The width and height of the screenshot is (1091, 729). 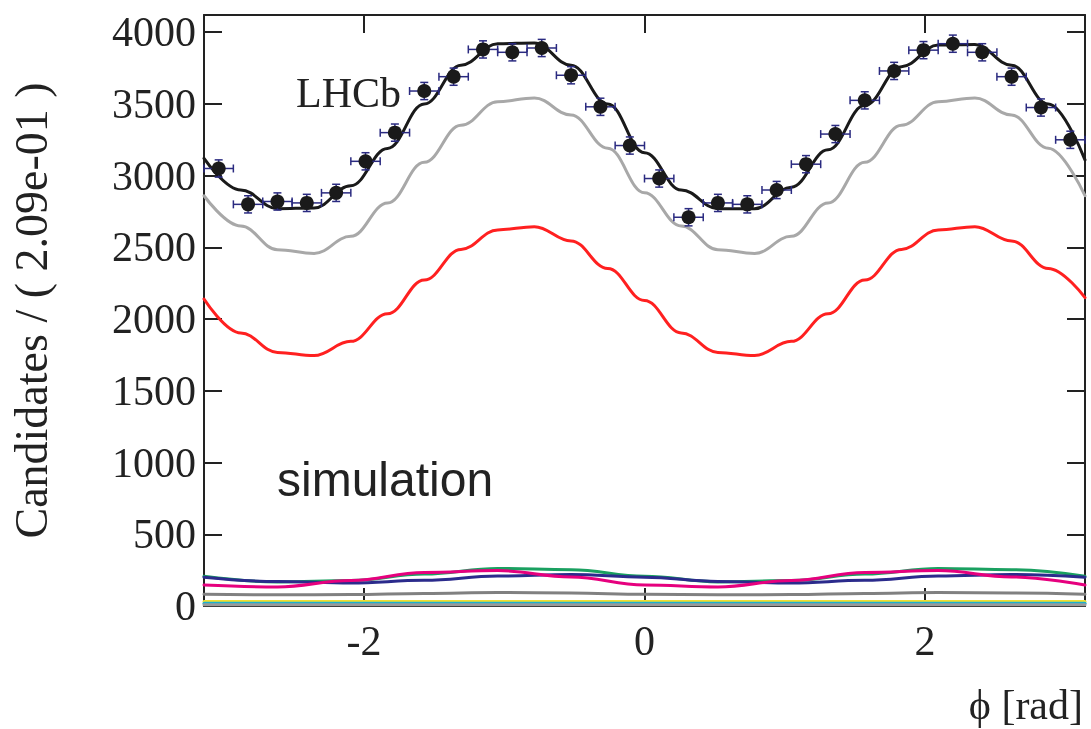 What do you see at coordinates (31, 310) in the screenshot?
I see `y-axis-title: Candidates / ( 2.09e-01 )` at bounding box center [31, 310].